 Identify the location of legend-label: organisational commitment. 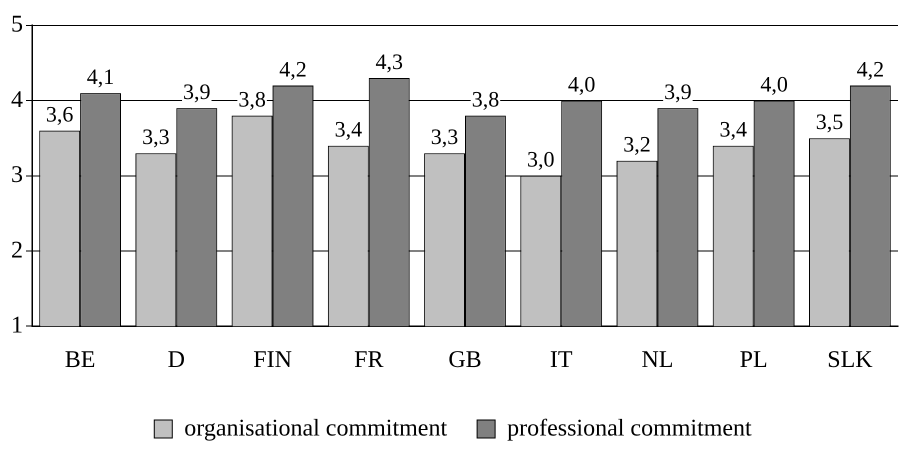
(316, 428).